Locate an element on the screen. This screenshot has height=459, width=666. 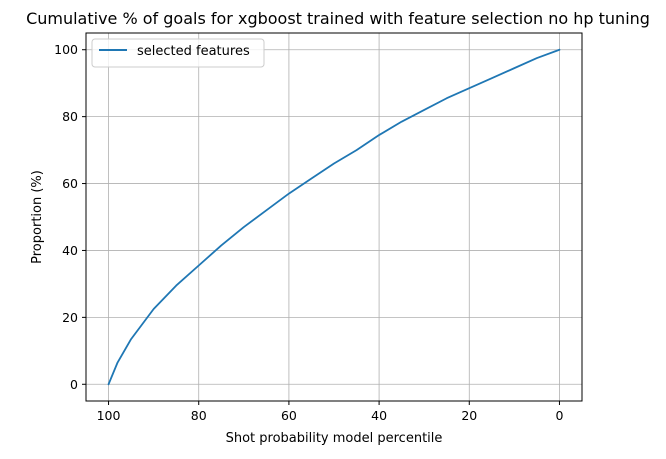
x-tick-label: 0 is located at coordinates (559, 415).